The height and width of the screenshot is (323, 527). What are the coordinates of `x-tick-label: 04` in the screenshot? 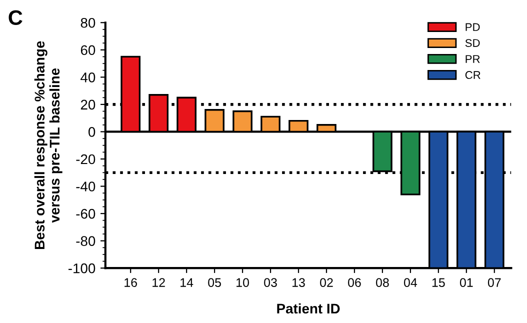 It's located at (411, 282).